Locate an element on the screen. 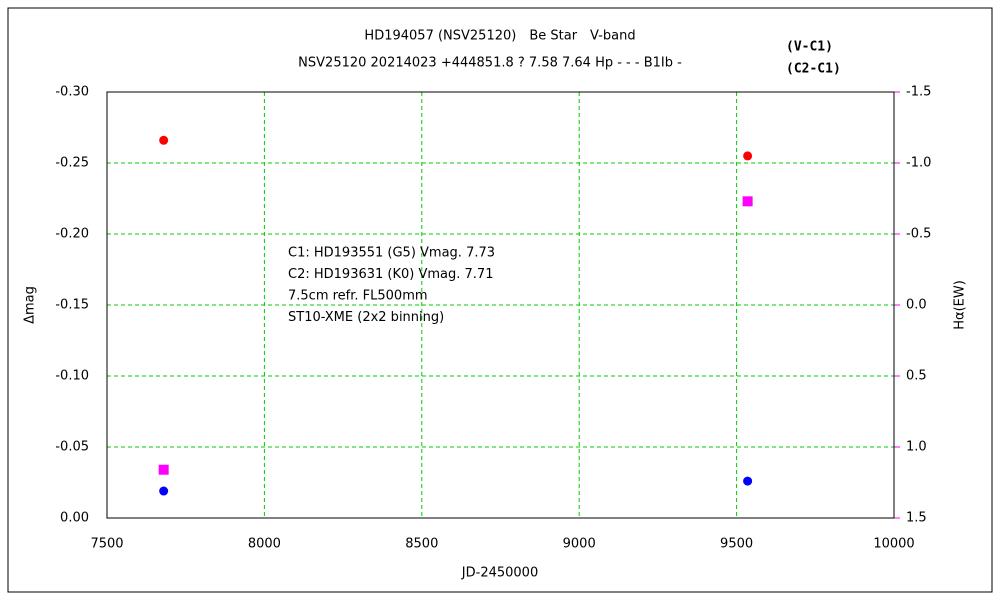  y-axis-label: Δmag is located at coordinates (30, 305).